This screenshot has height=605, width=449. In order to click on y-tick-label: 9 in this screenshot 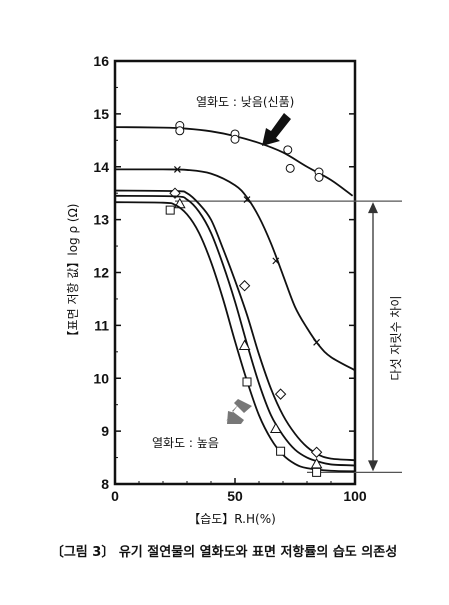, I will do `click(105, 431)`.